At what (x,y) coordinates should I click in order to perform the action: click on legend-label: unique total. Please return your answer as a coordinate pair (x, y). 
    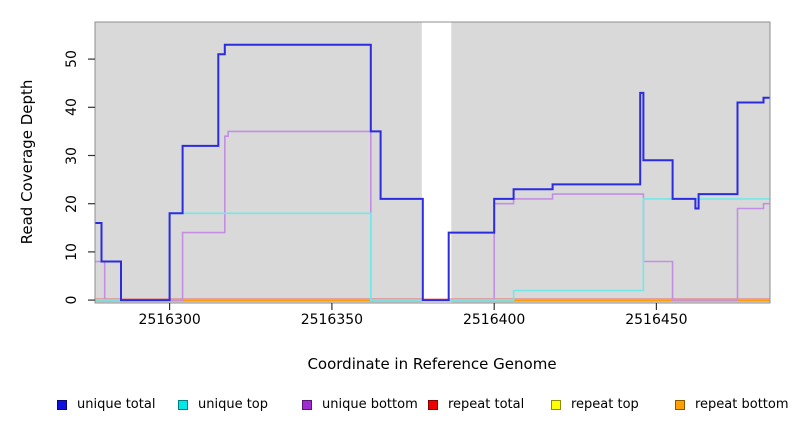
    Looking at the image, I should click on (116, 404).